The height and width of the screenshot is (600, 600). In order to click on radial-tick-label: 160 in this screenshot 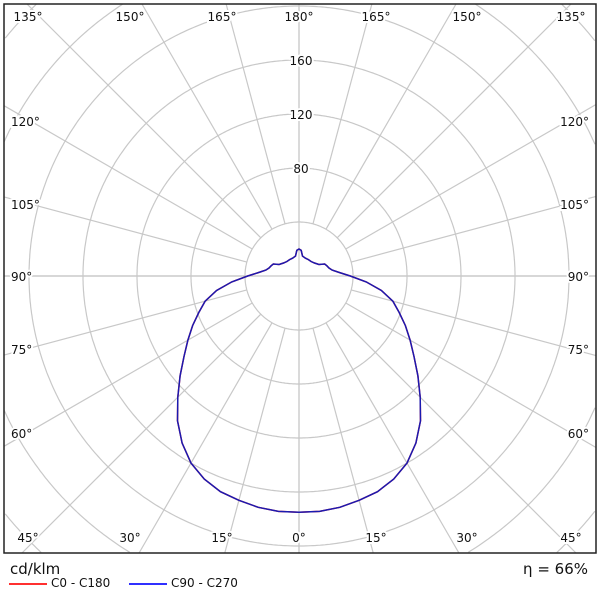, I will do `click(301, 61)`.